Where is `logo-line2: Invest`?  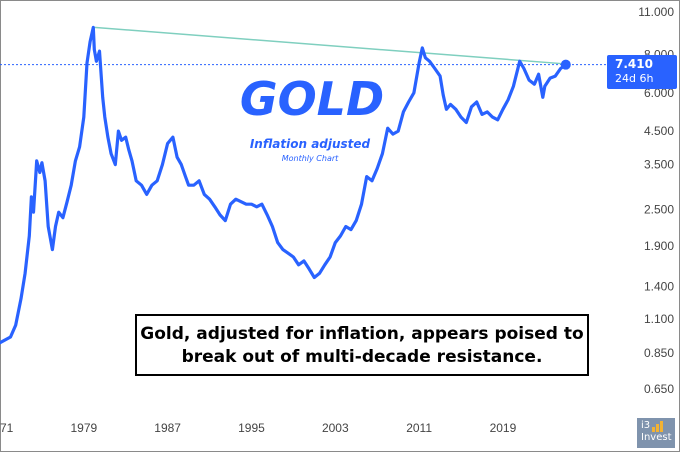
logo-line2: Invest is located at coordinates (656, 437).